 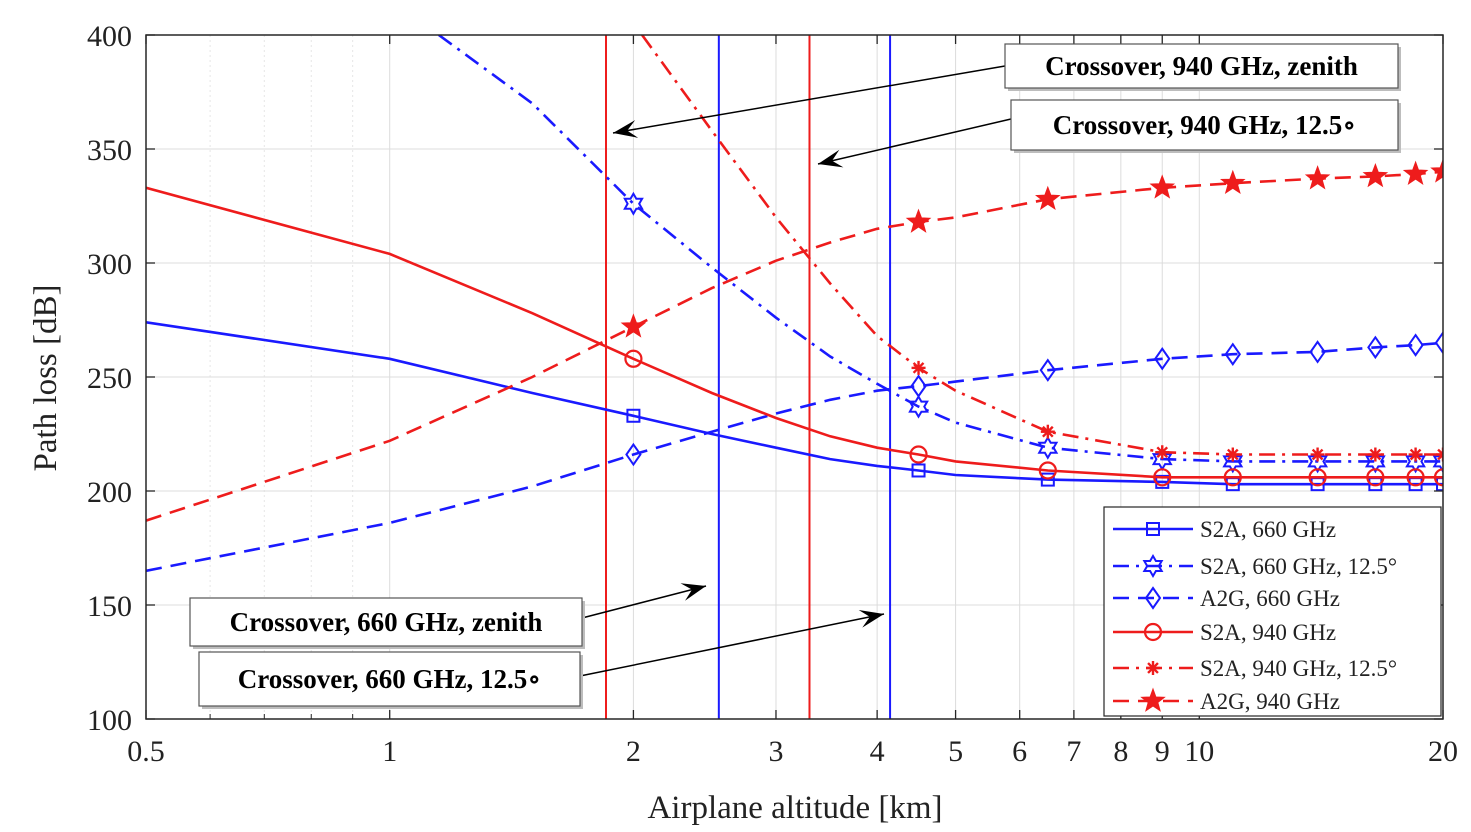 What do you see at coordinates (1224, 632) in the screenshot?
I see `legend-entry: S2A, 940 GHz` at bounding box center [1224, 632].